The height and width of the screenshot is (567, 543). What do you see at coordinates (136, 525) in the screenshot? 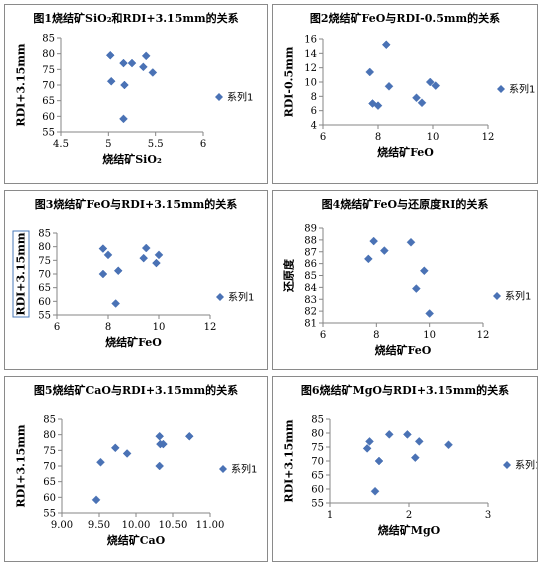
I see `x-tick-label: 10.00` at bounding box center [136, 525].